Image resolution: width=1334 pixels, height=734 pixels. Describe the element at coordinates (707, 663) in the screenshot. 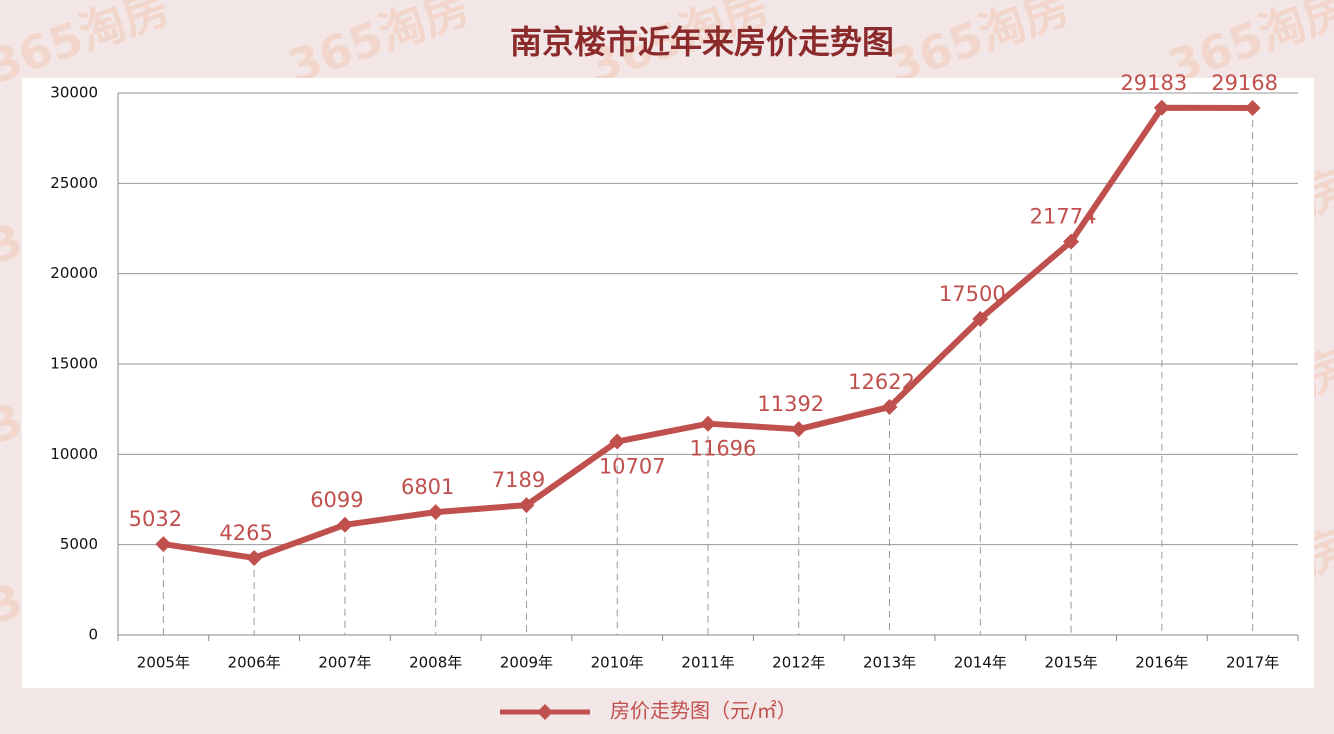

I see `x-tick-label: 2011年` at that location.